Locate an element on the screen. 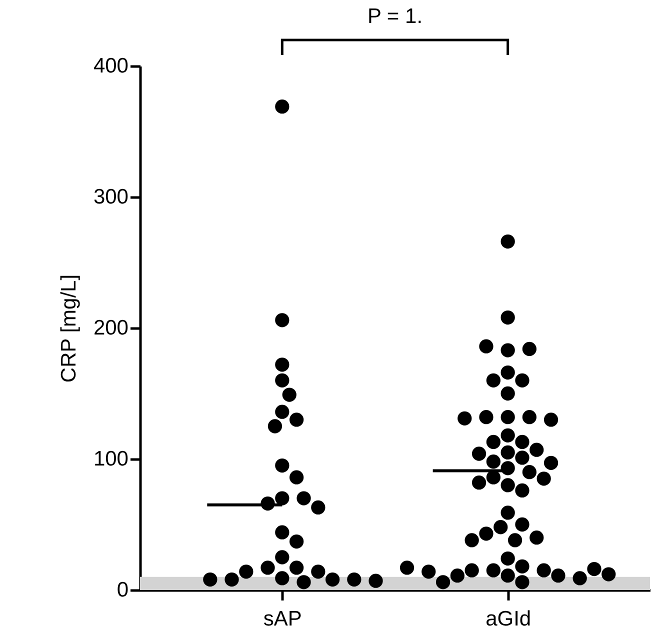 The height and width of the screenshot is (642, 661). y-tick-label: 300 is located at coordinates (110, 197).